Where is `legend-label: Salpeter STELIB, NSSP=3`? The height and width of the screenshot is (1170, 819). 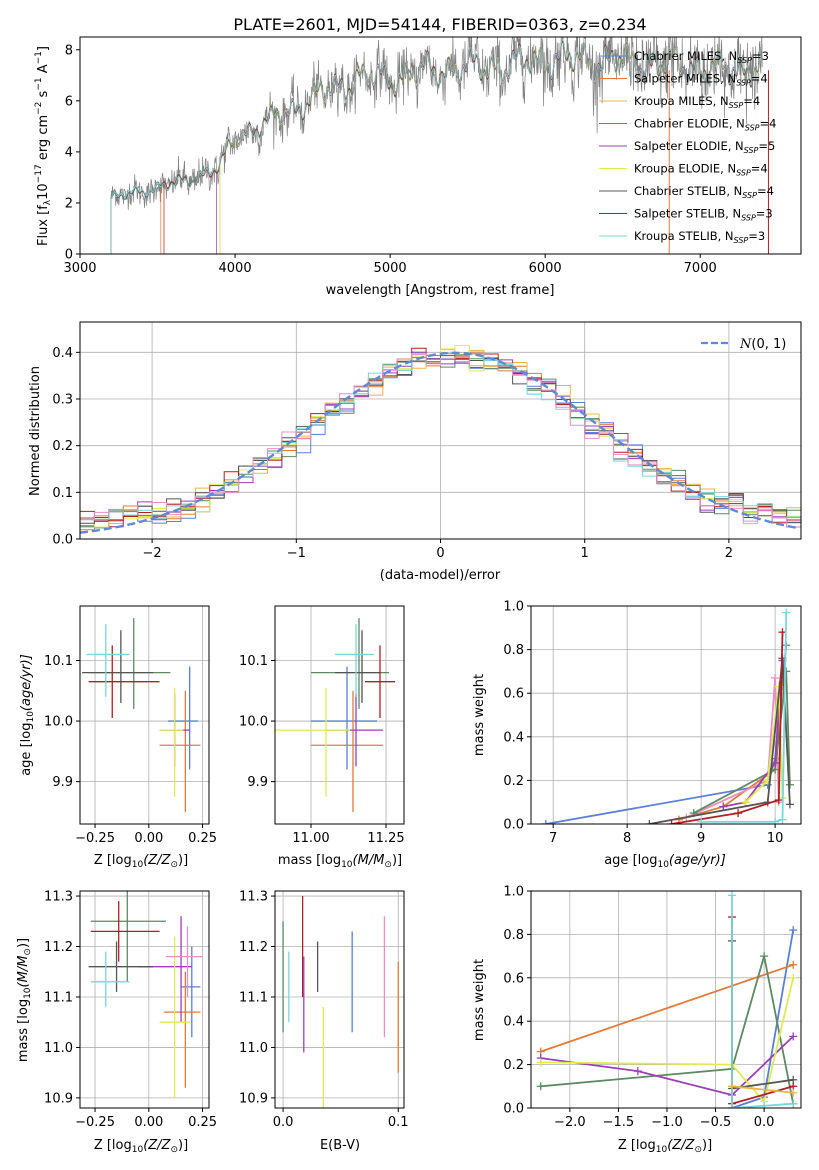 legend-label: Salpeter STELIB, NSSP=3 is located at coordinates (703, 215).